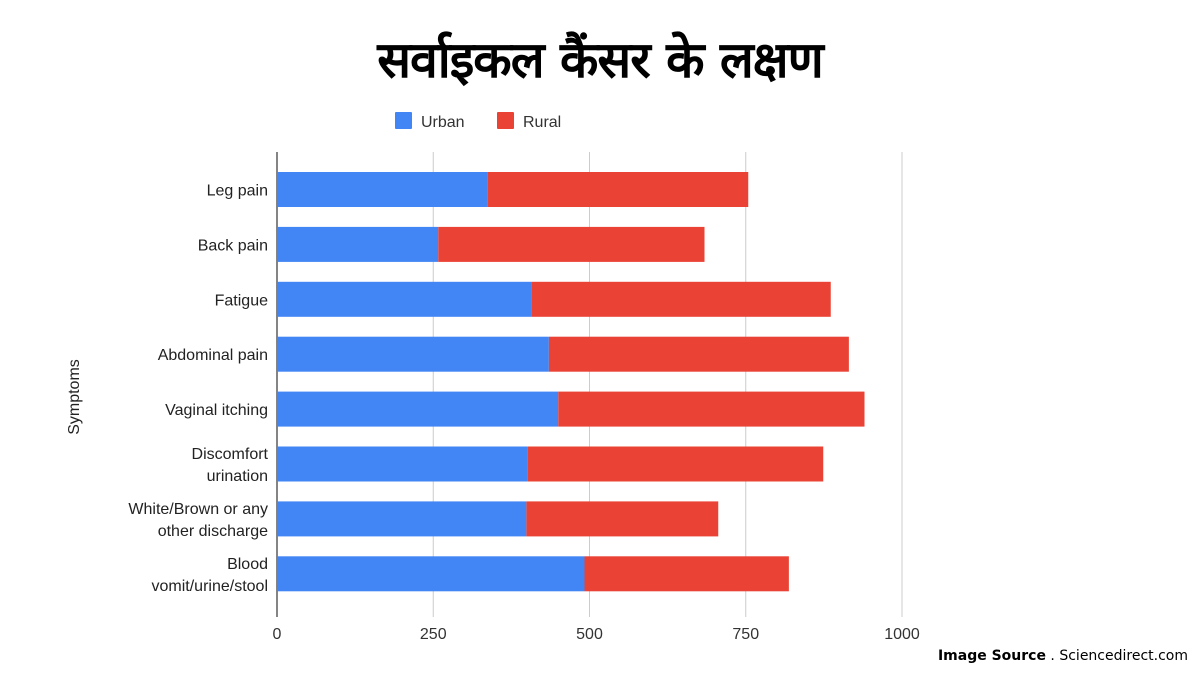 The image size is (1200, 675). I want to click on x-tick-label: 250, so click(433, 634).